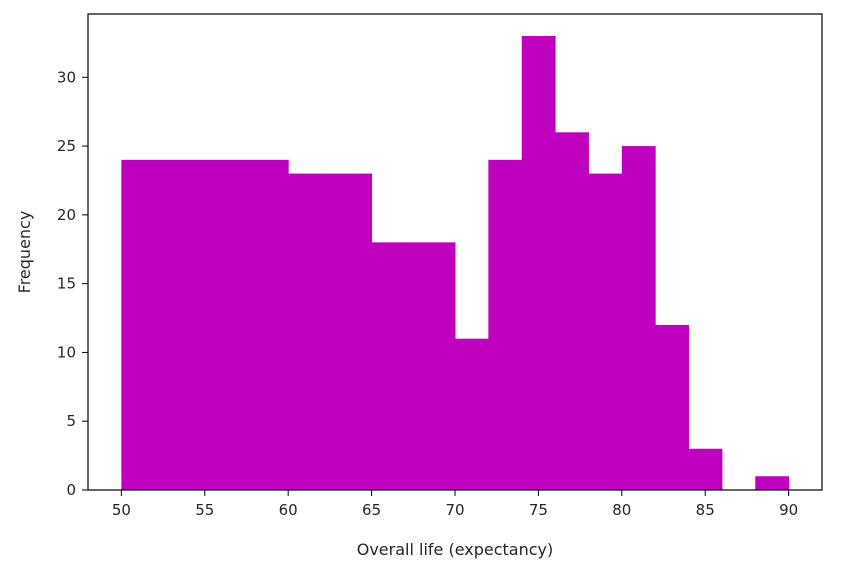  What do you see at coordinates (121, 510) in the screenshot?
I see `x-tick-label: 50` at bounding box center [121, 510].